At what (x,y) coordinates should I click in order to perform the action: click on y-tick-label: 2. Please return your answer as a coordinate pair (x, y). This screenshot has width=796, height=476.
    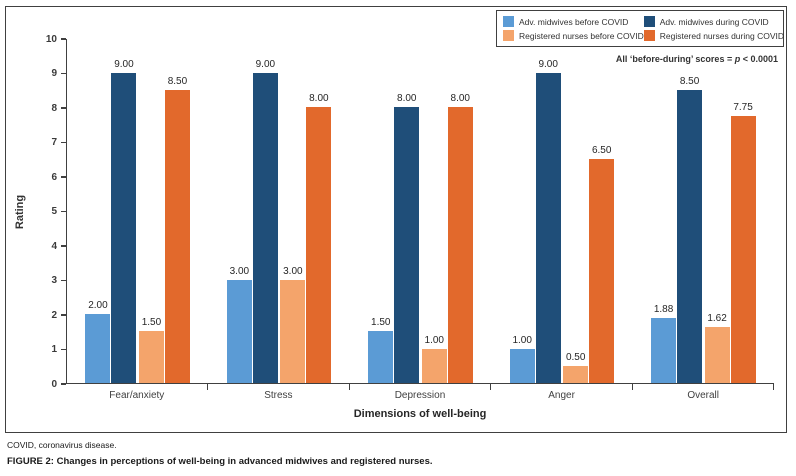
    Looking at the image, I should click on (54, 315).